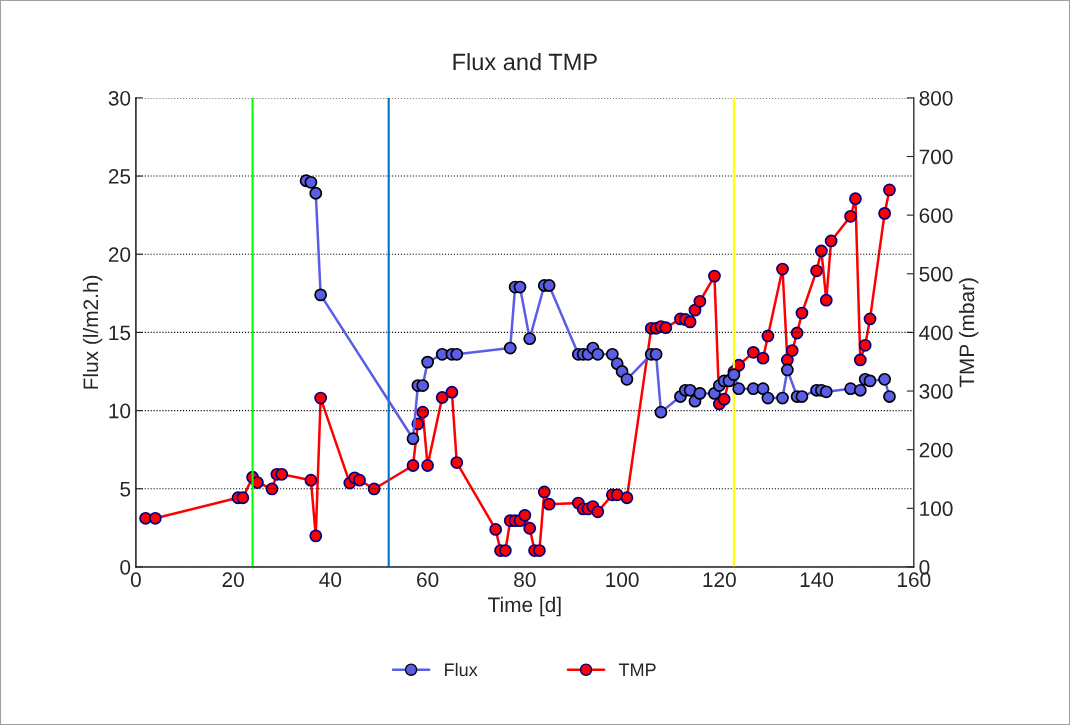  What do you see at coordinates (330, 580) in the screenshot?
I see `x-tick-label: 40` at bounding box center [330, 580].